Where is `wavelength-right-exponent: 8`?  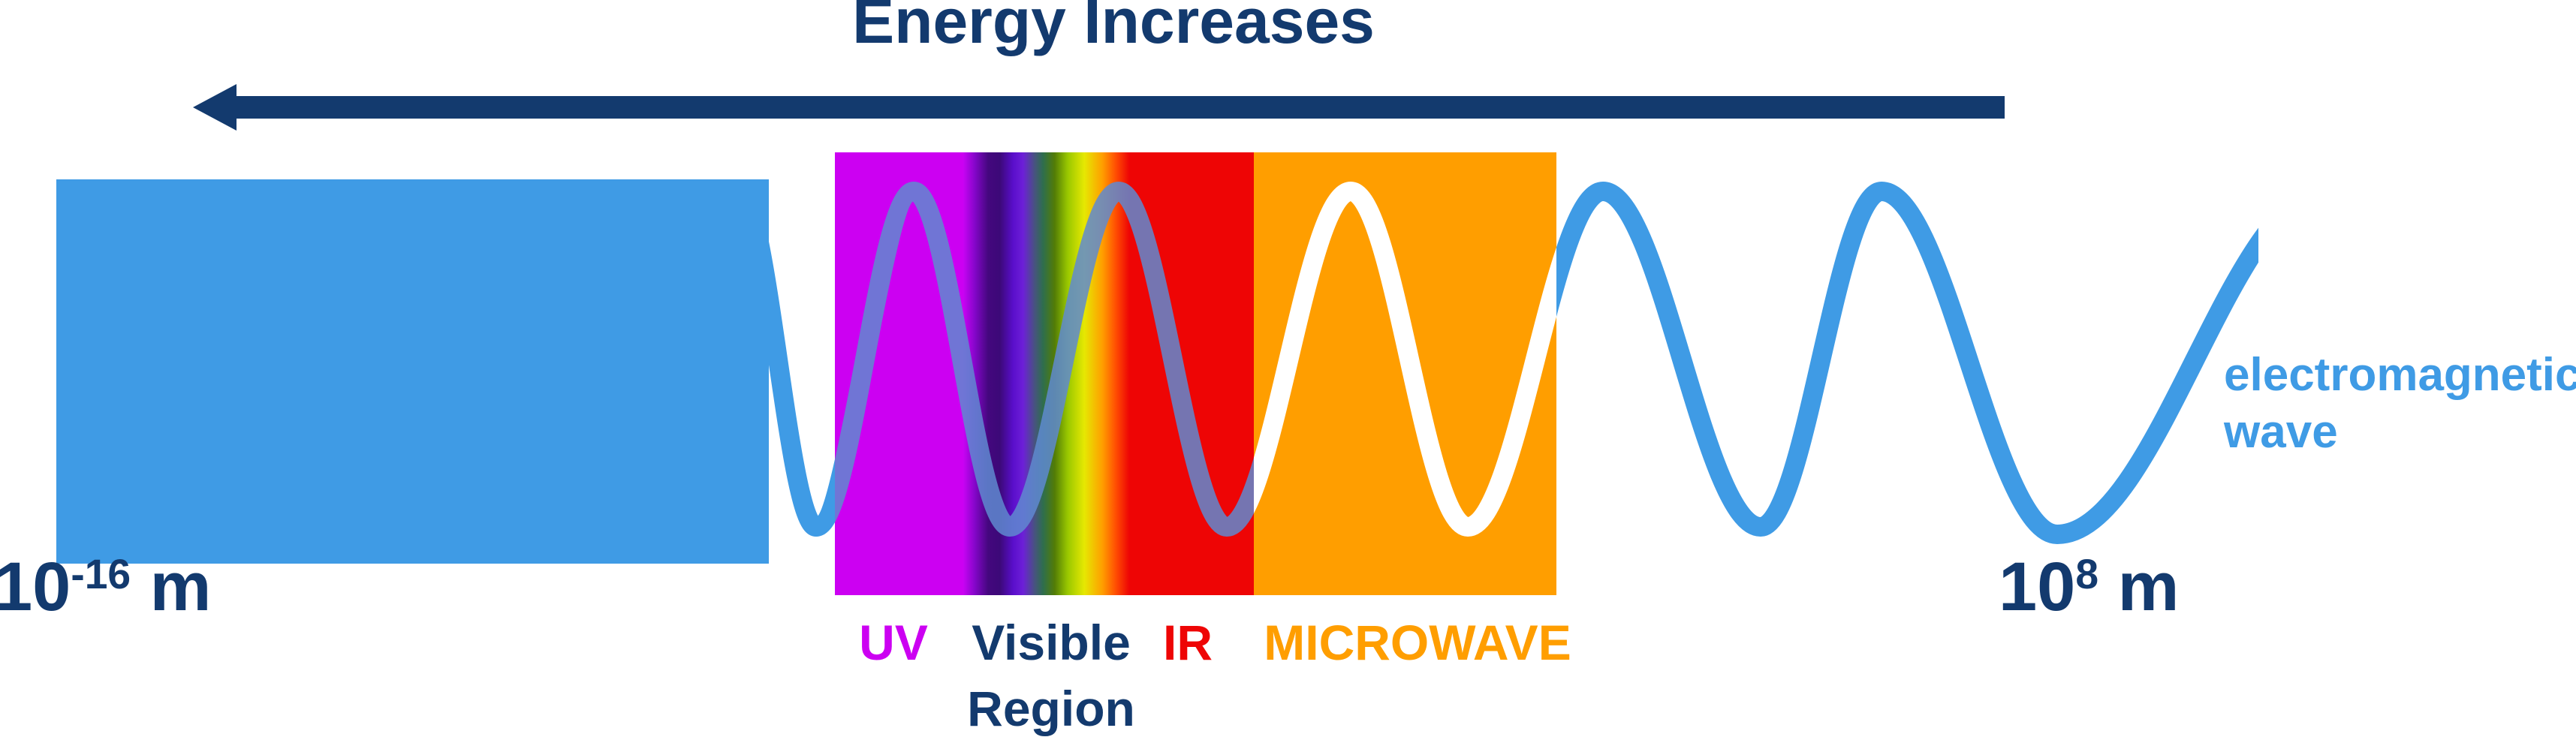 wavelength-right-exponent: 8 is located at coordinates (2087, 574).